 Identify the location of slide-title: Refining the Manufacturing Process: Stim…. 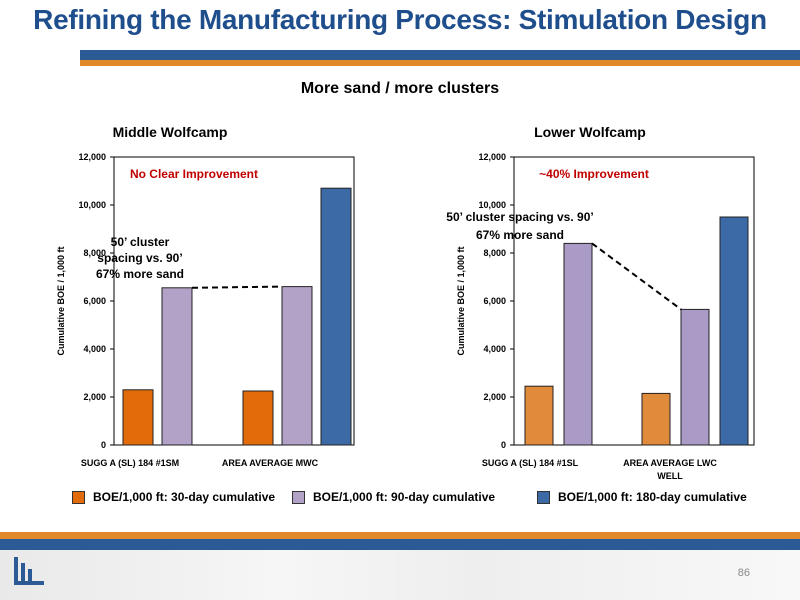
(400, 19).